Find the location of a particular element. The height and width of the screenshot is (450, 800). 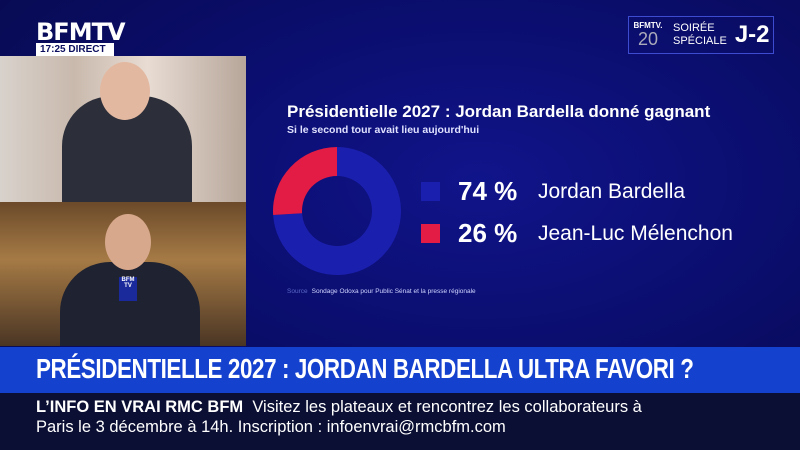

legend-item-melenchon: 26 % Jean-Luc Mélenchon is located at coordinates (577, 233).